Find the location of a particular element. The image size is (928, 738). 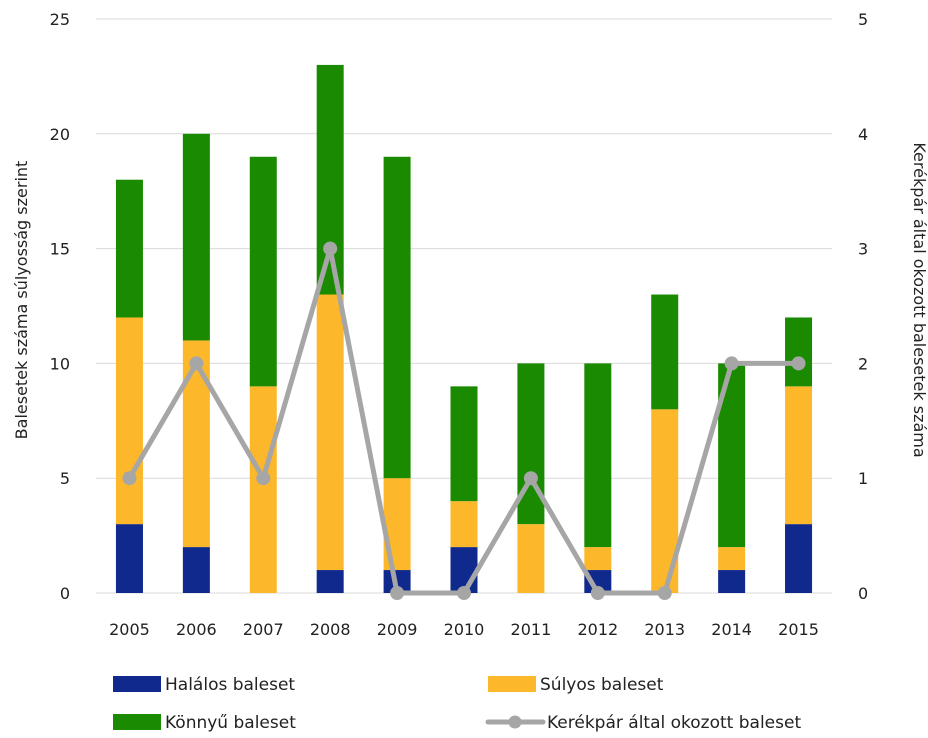

y-tick-label: 5 is located at coordinates (65, 478).